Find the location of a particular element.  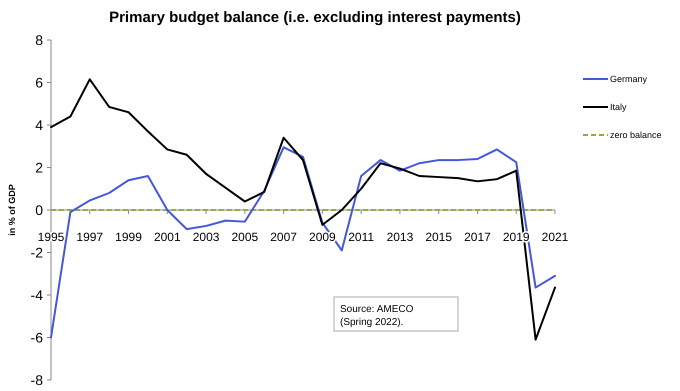

y-tick-label: -8 is located at coordinates (37, 380).